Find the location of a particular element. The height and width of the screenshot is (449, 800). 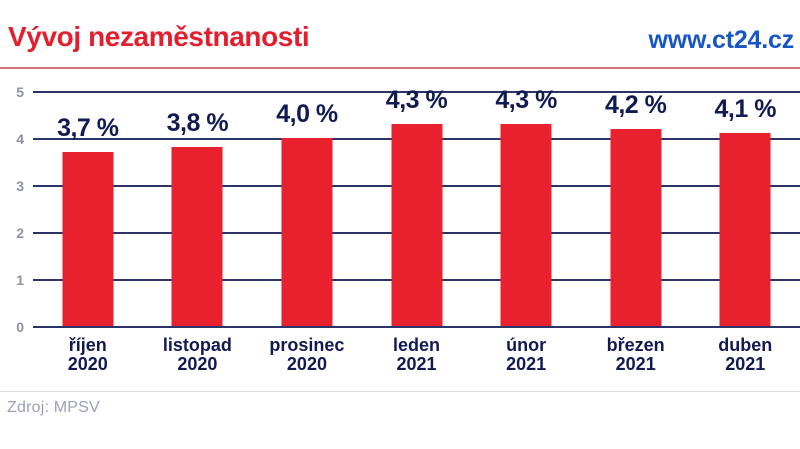

footer-divider is located at coordinates (400, 391).